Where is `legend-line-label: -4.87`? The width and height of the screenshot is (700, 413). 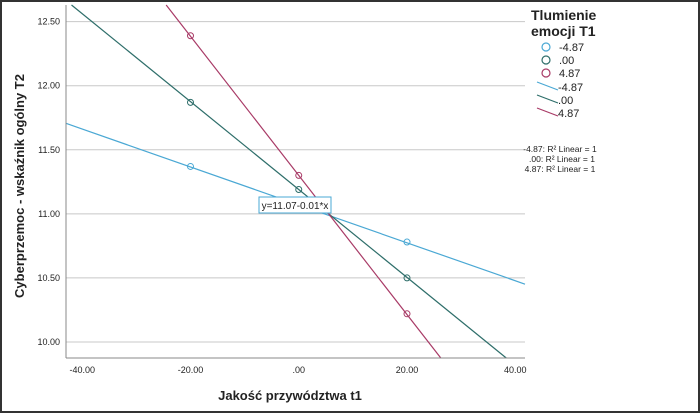 legend-line-label: -4.87 is located at coordinates (570, 88).